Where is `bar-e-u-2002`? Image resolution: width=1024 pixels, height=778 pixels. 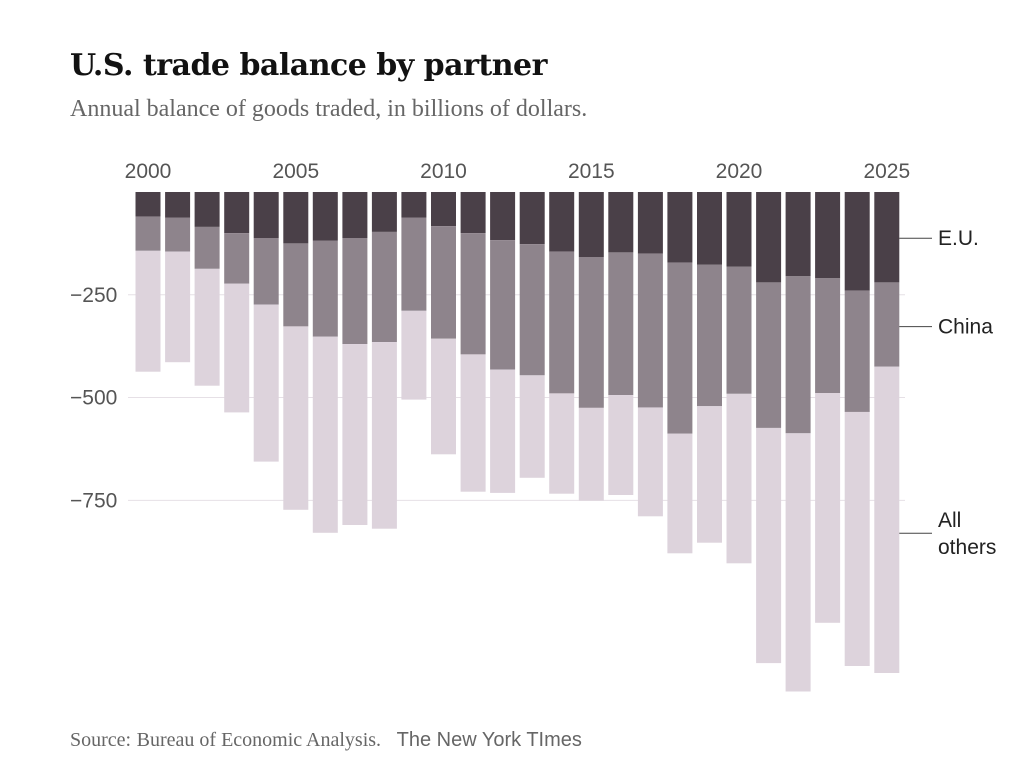 bar-e-u-2002 is located at coordinates (207, 209).